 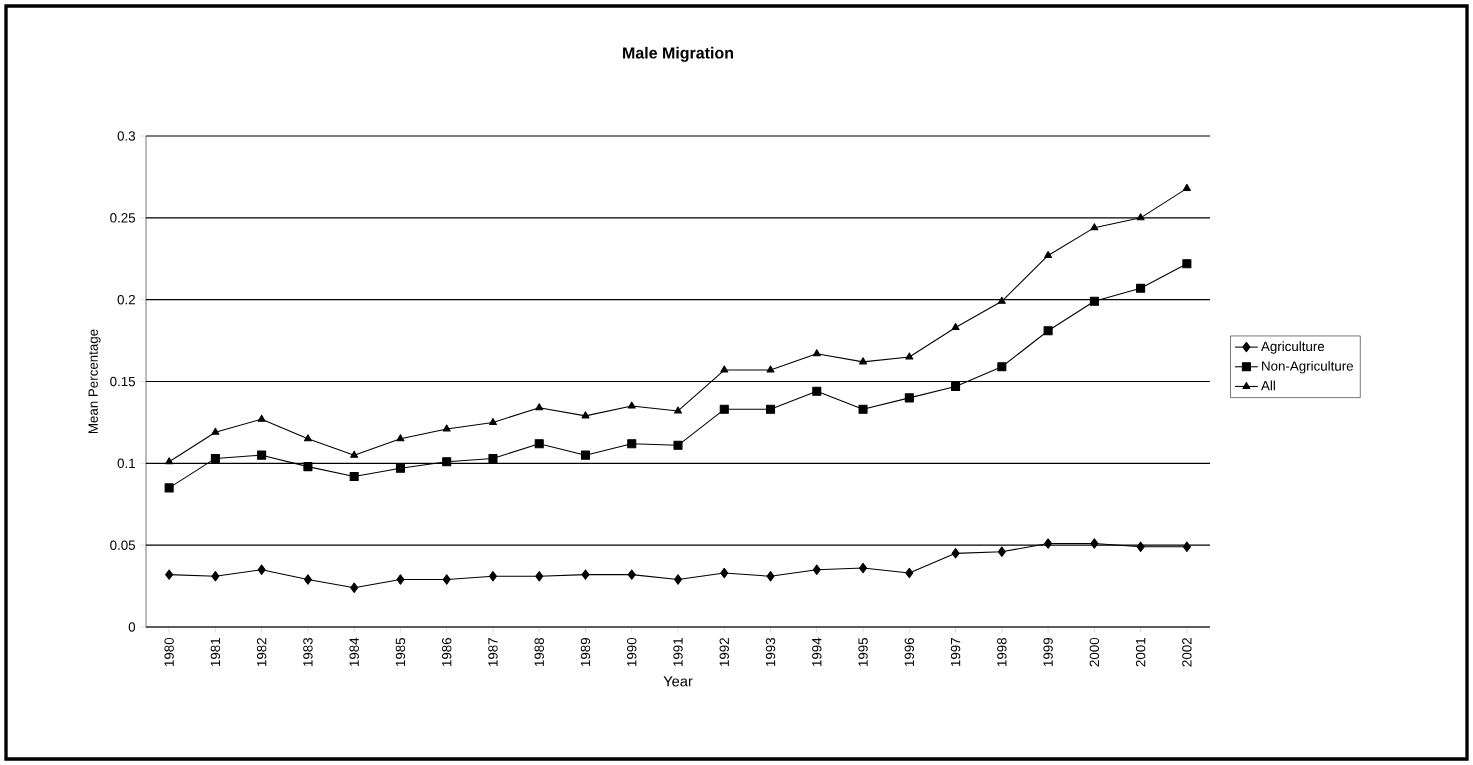 What do you see at coordinates (126, 136) in the screenshot?
I see `y-tick-label: 0.3` at bounding box center [126, 136].